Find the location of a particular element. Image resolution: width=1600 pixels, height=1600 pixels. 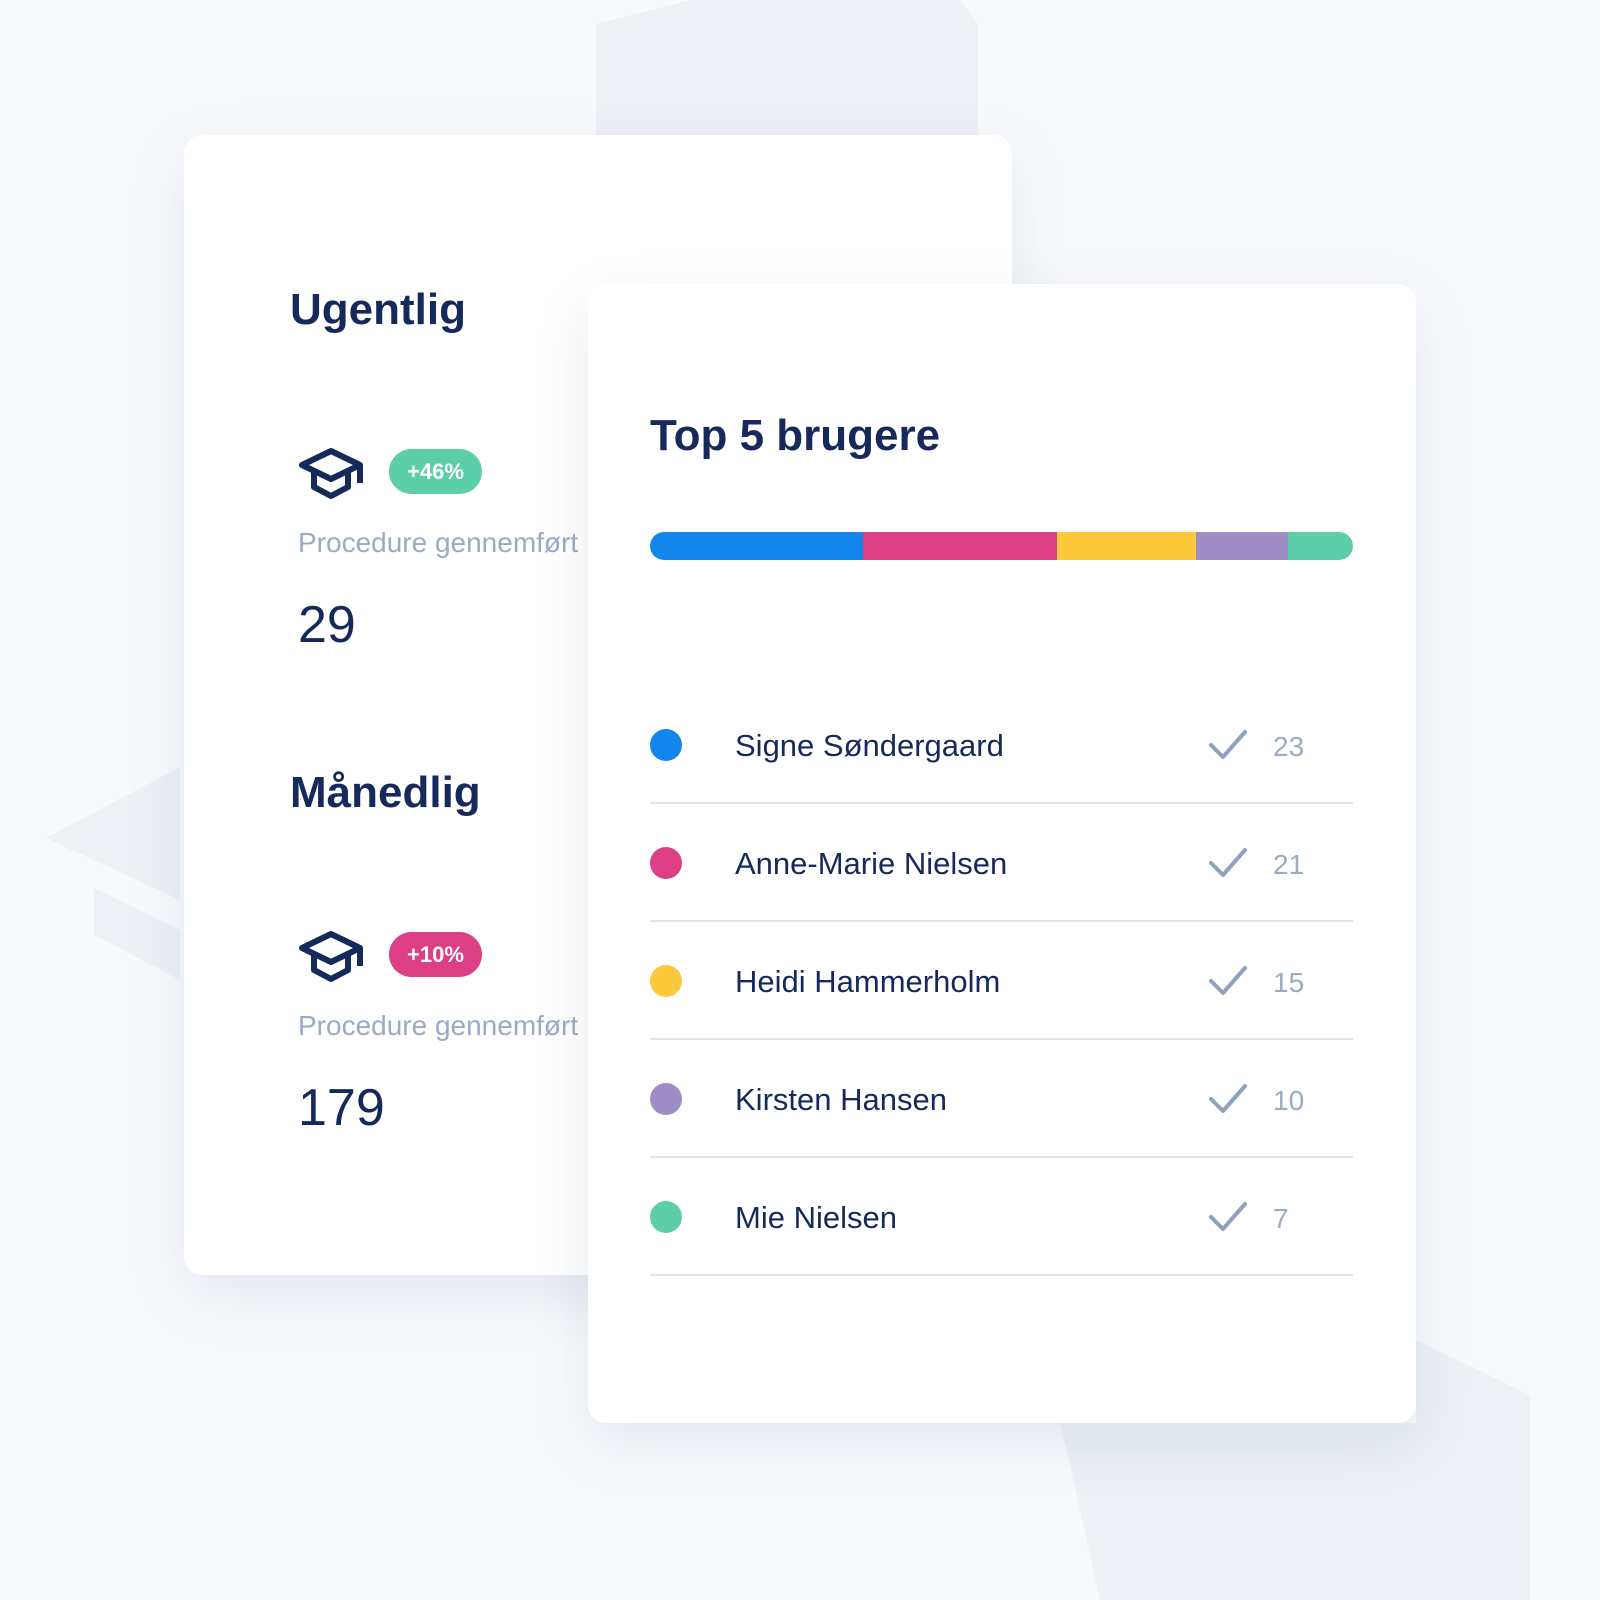

weekly-title: Ugentlig is located at coordinates (378, 309).